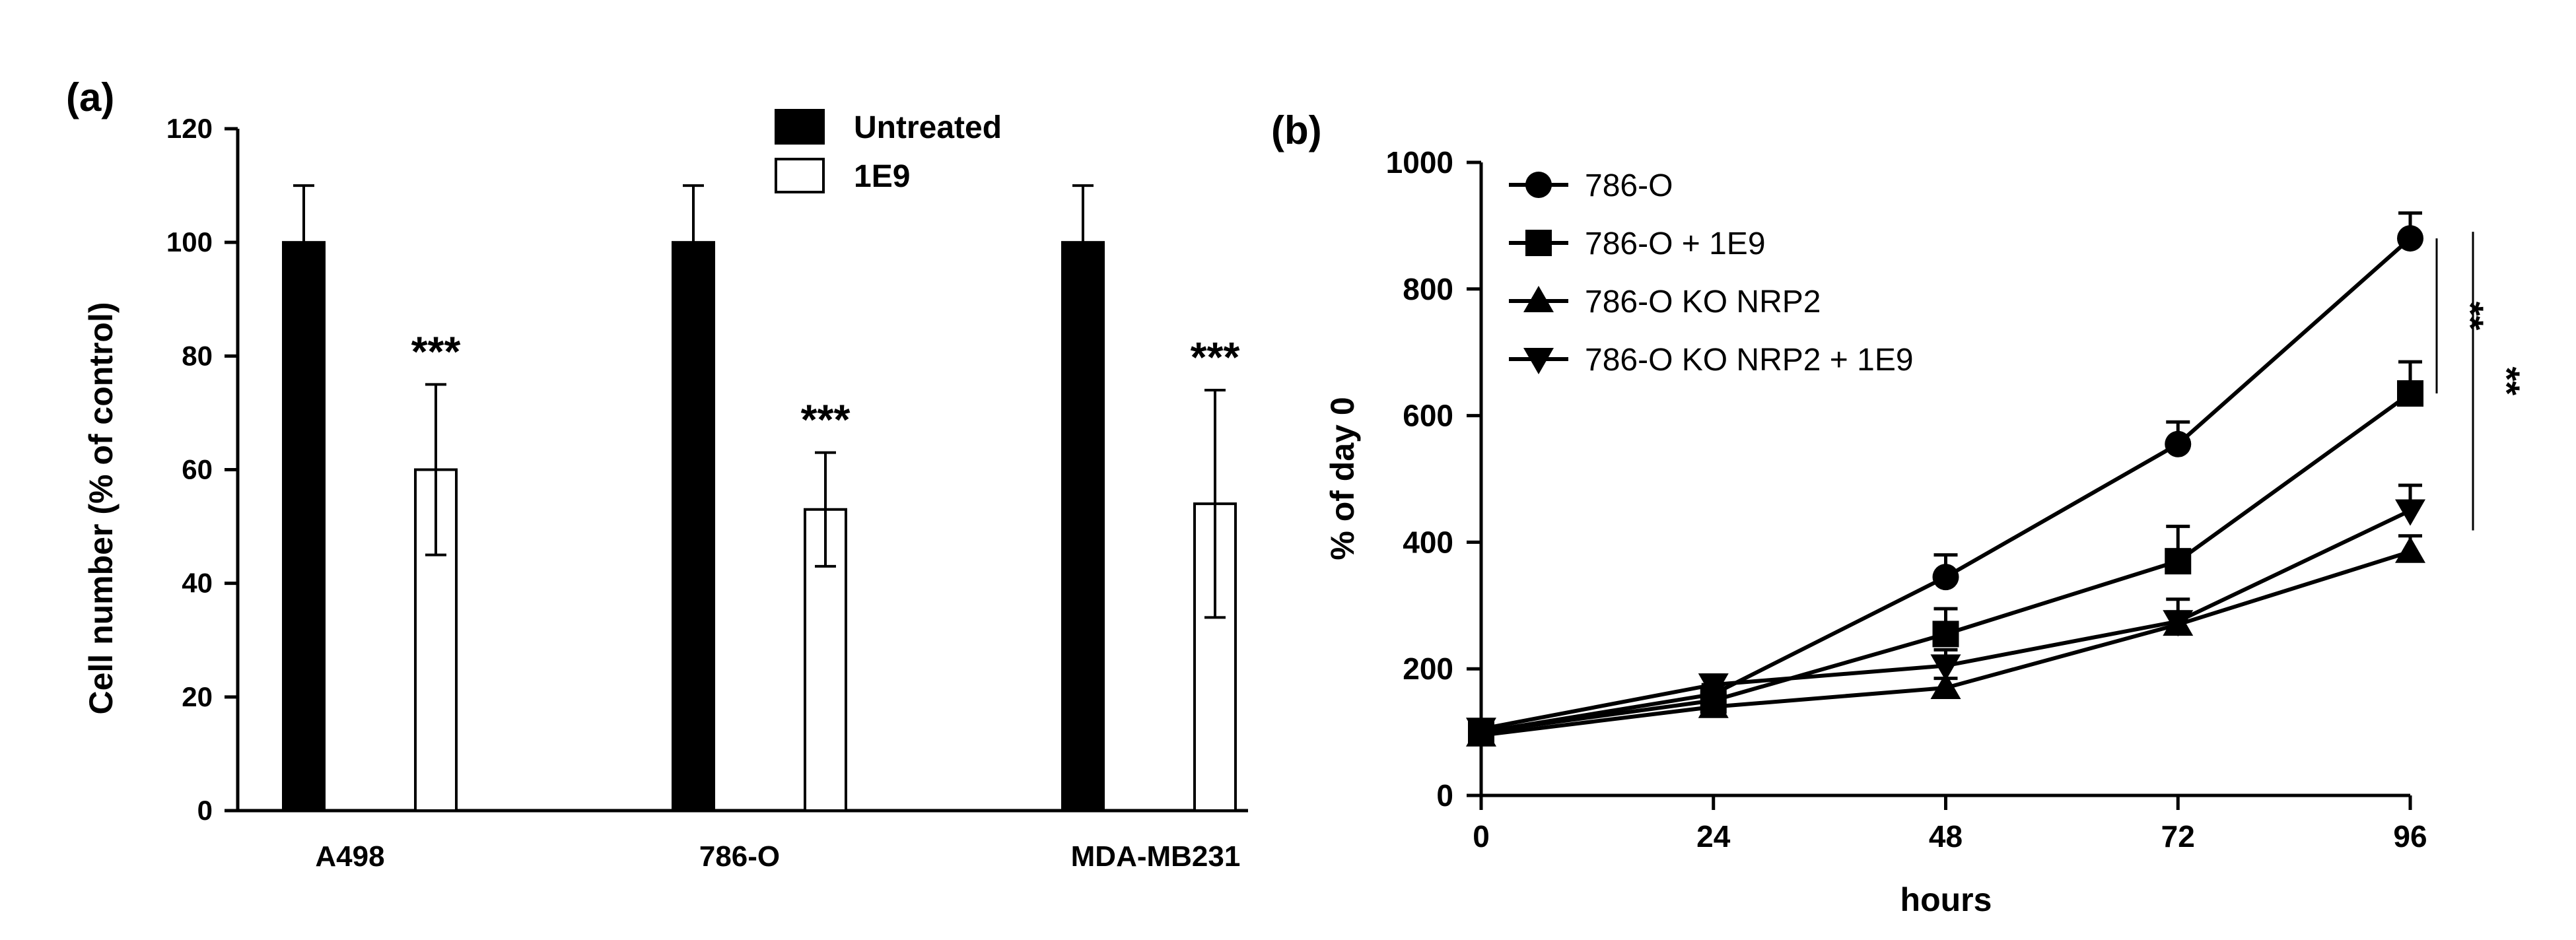 This screenshot has width=2576, height=940. I want to click on b-y-tick-label: 800, so click(1428, 289).